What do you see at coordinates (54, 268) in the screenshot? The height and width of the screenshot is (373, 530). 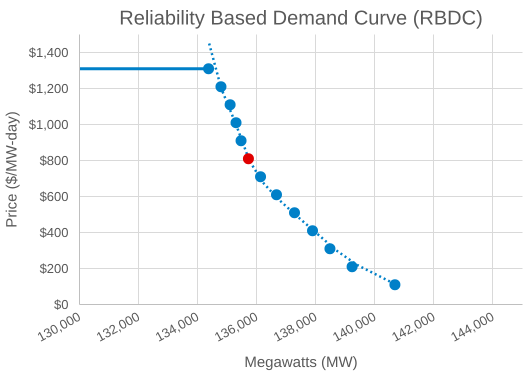 I see `y-tick-label: $200` at bounding box center [54, 268].